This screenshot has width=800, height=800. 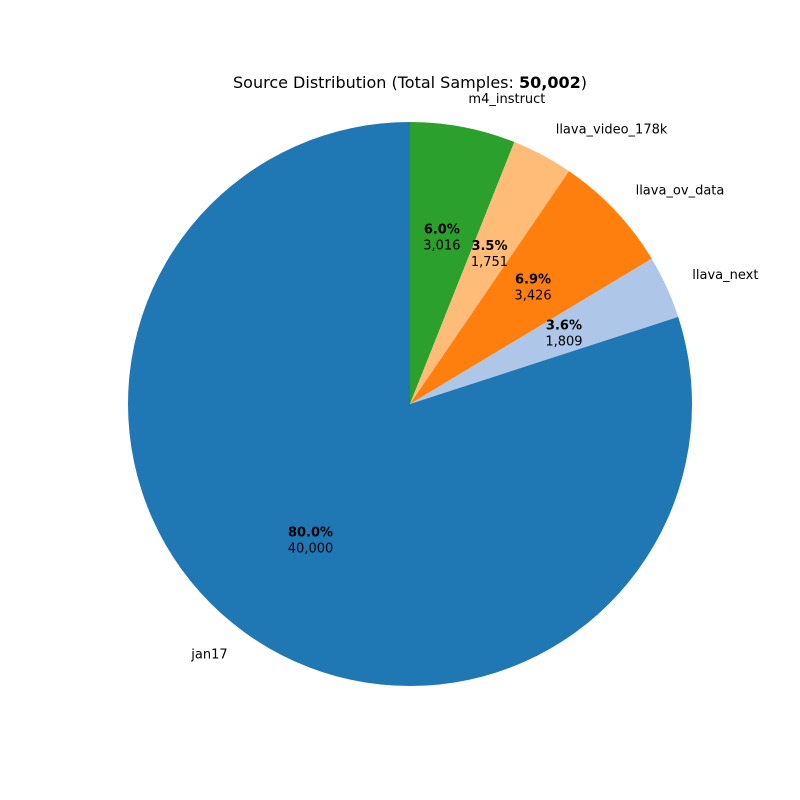 What do you see at coordinates (442, 229) in the screenshot?
I see `slice-percent-m4_instruct: 6.0%` at bounding box center [442, 229].